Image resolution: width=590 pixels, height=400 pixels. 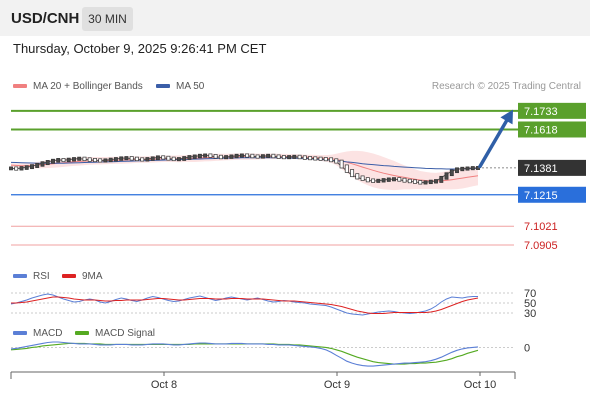 What do you see at coordinates (530, 314) in the screenshot?
I see `rsi-level-label: 30` at bounding box center [530, 314].